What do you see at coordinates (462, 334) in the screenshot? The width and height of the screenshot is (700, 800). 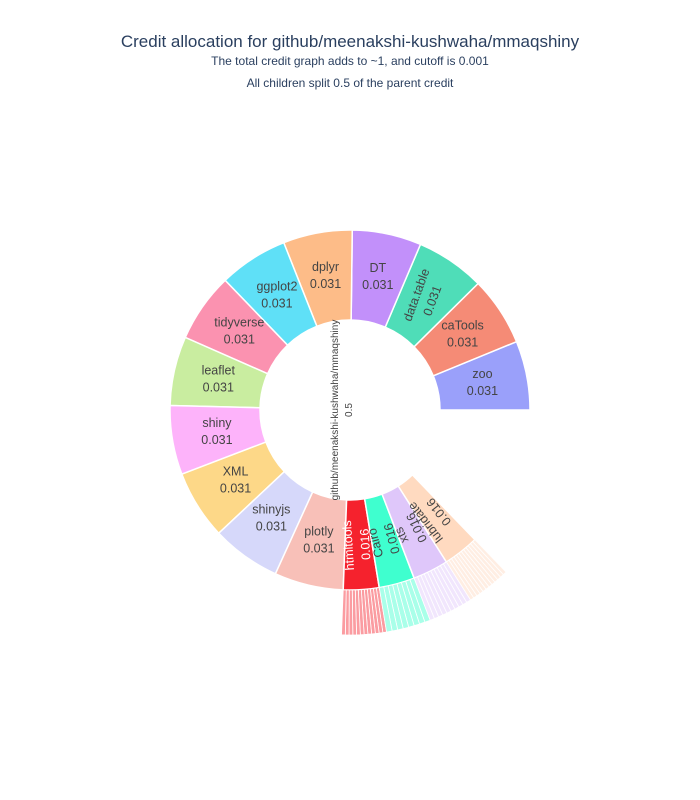 I see `sunburst-label-catools: caTools 0.031` at bounding box center [462, 334].